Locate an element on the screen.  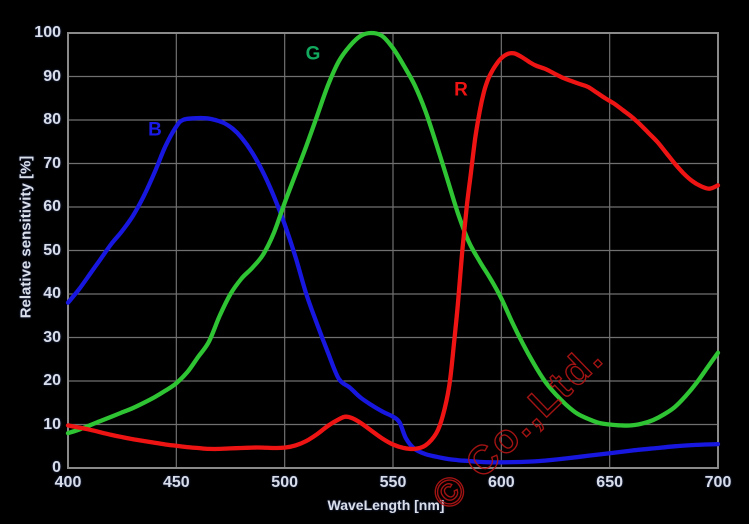
x-axis-title: WaveLength [nm] is located at coordinates (386, 505).